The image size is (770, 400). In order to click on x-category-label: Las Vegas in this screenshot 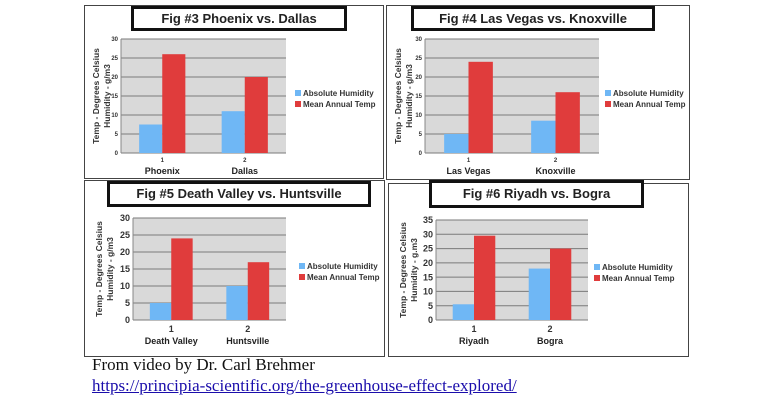, I will do `click(468, 171)`.